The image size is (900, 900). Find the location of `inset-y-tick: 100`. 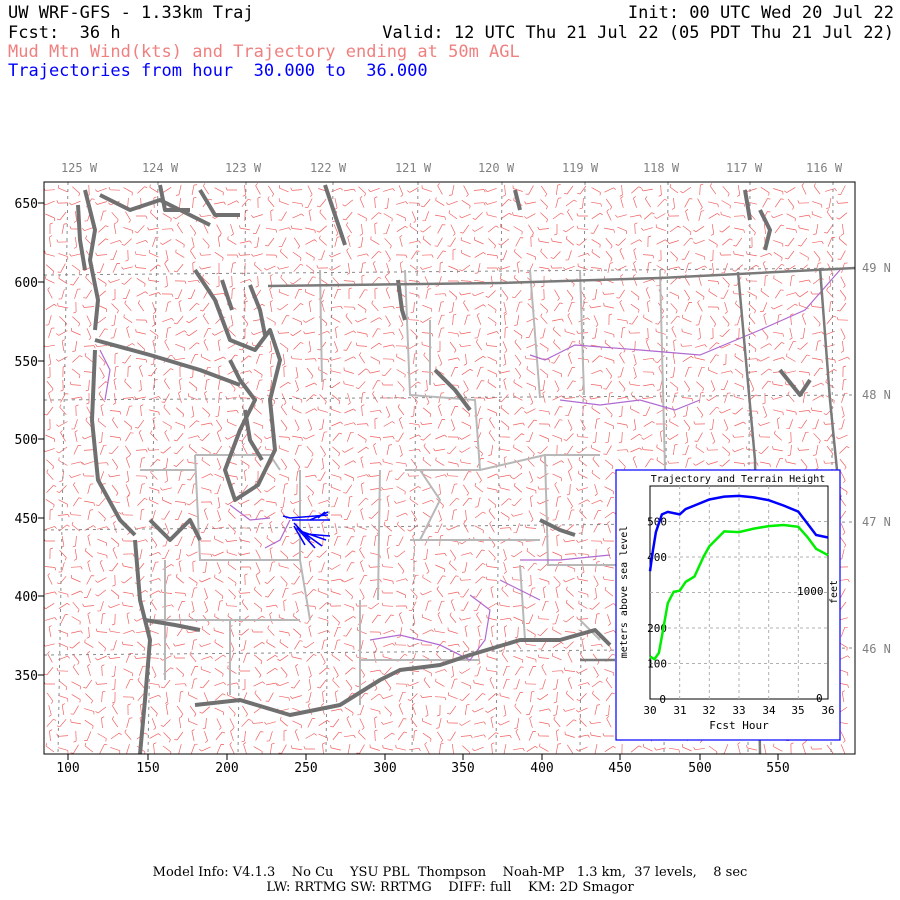

inset-y-tick: 100 is located at coordinates (657, 664).